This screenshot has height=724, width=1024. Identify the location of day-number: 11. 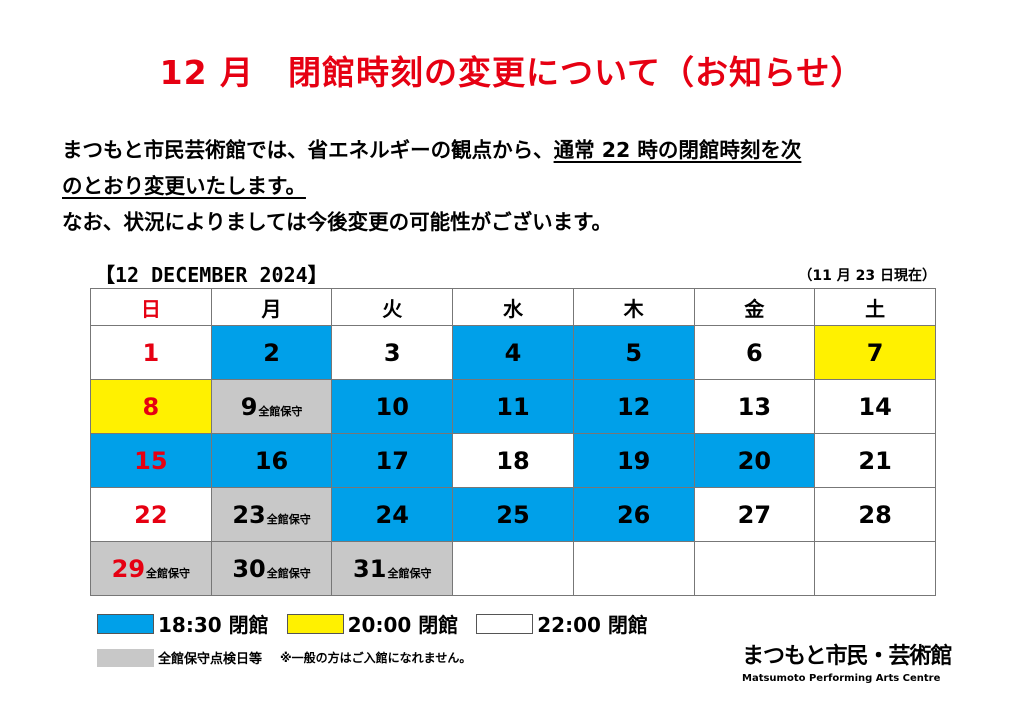
(513, 406).